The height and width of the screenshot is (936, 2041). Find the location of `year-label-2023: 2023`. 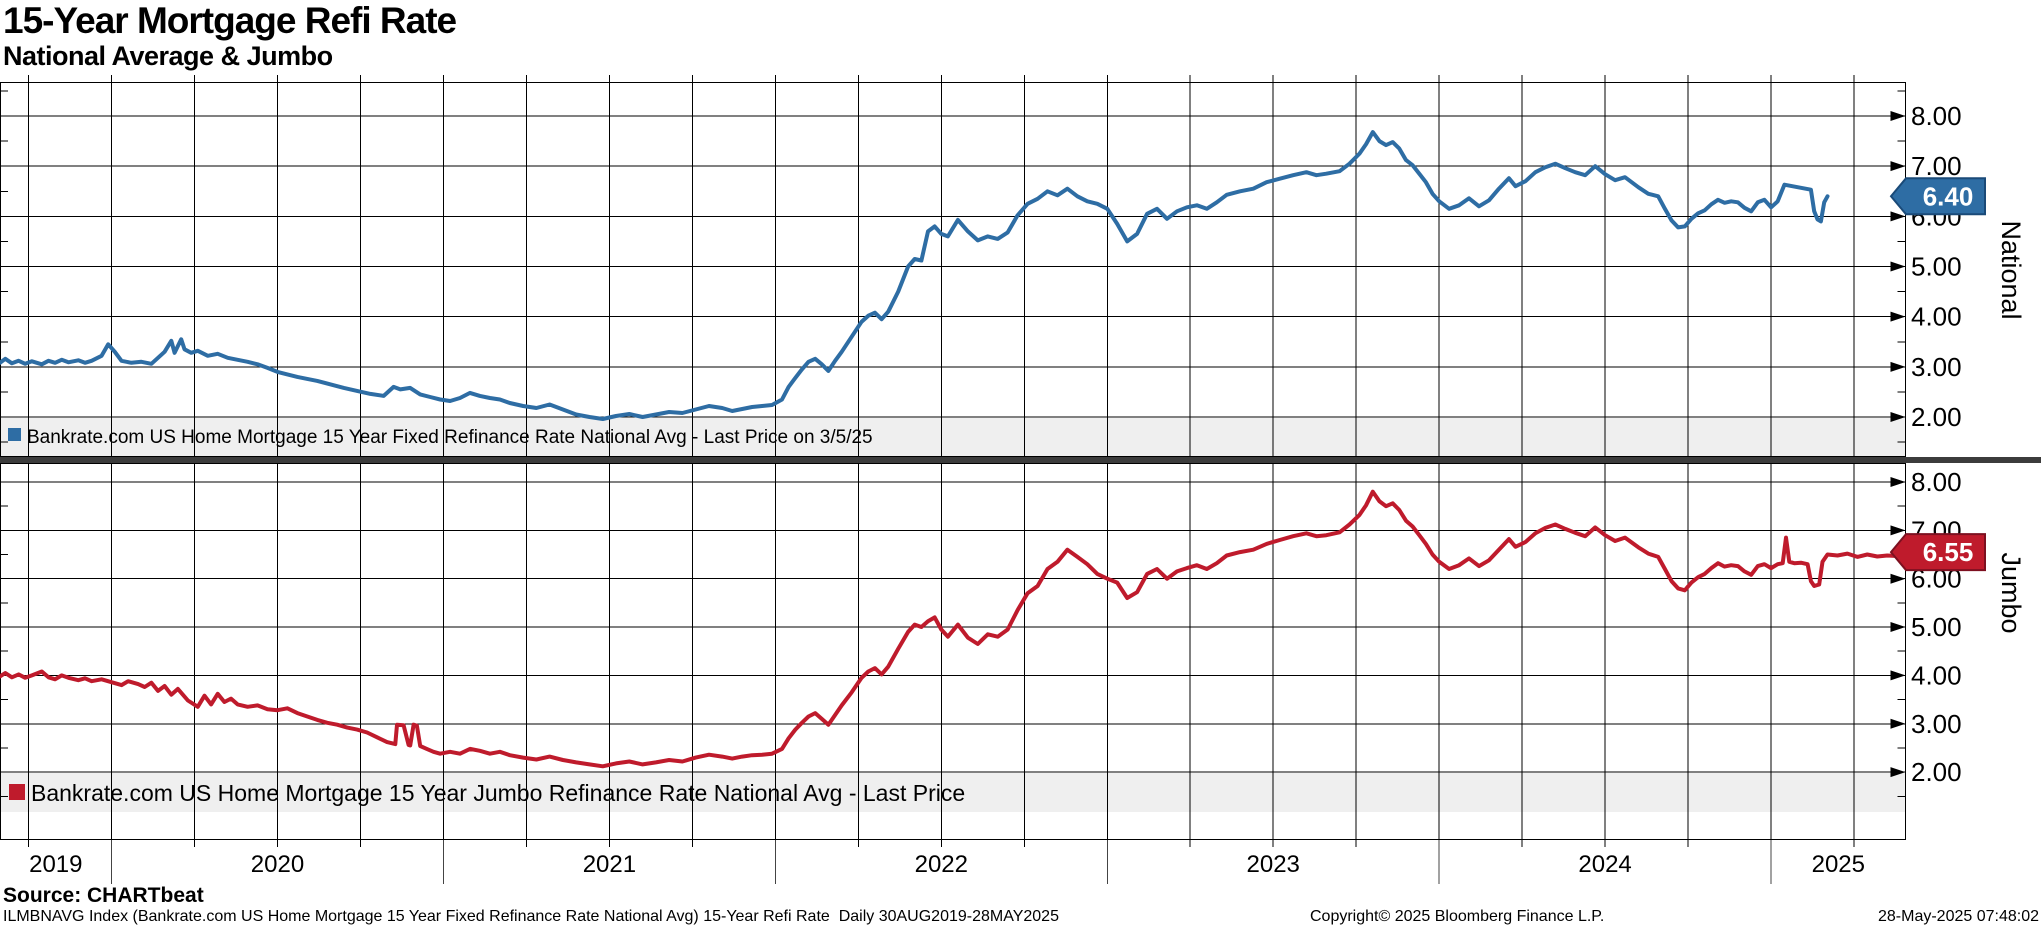

year-label-2023: 2023 is located at coordinates (1273, 864).